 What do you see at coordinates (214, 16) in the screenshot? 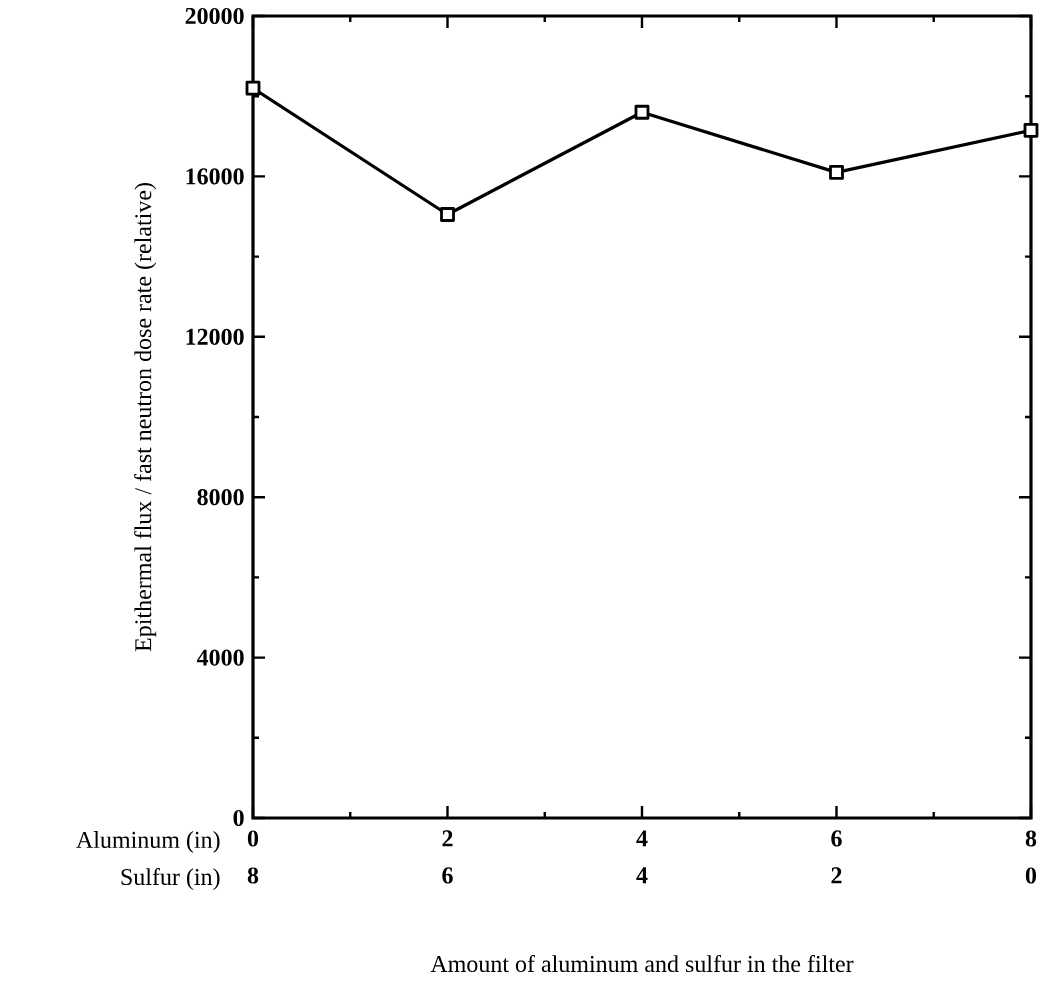
I see `y-tick-label: 20000` at bounding box center [214, 16].